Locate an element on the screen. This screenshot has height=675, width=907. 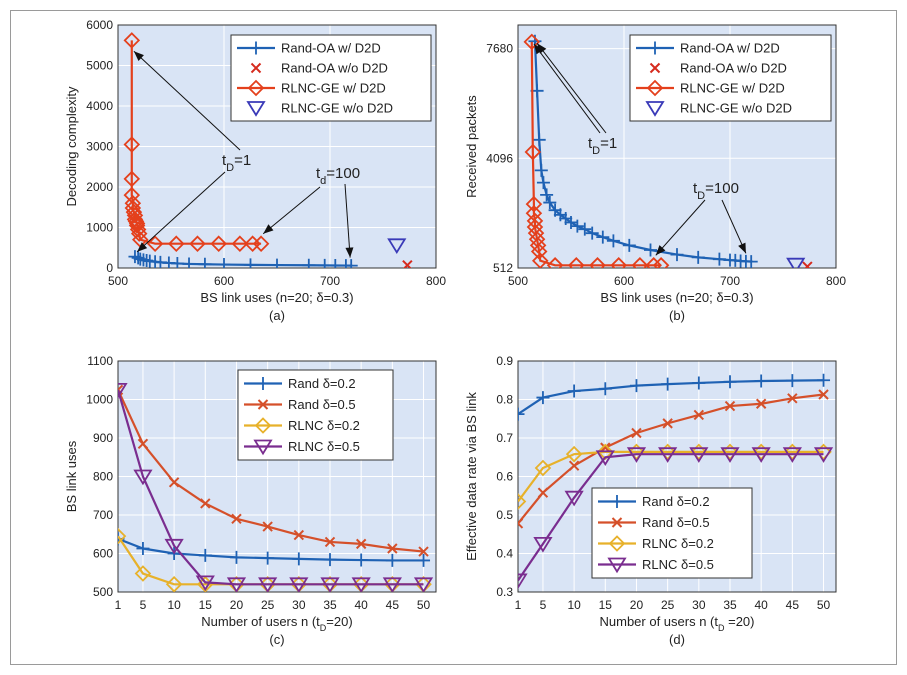
legend-entry: Rand-OA w/o D2D is located at coordinates (334, 68).